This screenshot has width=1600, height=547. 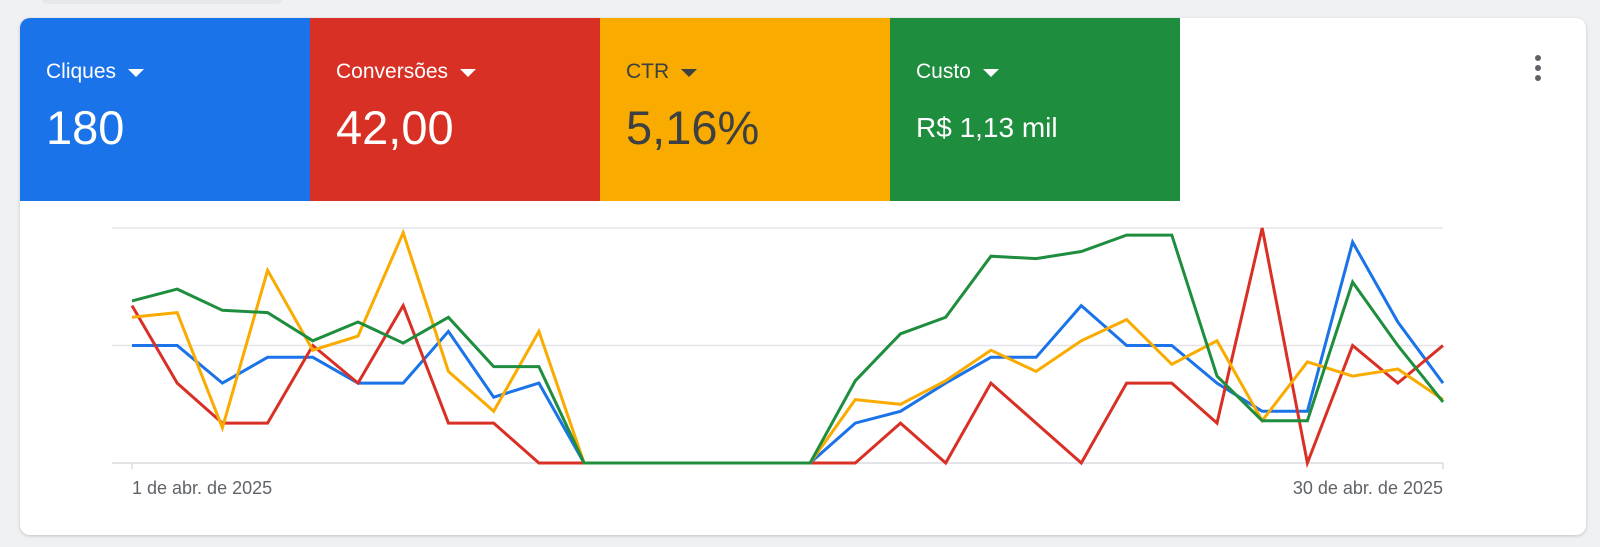 What do you see at coordinates (162, 2) in the screenshot?
I see `previous-card-edge` at bounding box center [162, 2].